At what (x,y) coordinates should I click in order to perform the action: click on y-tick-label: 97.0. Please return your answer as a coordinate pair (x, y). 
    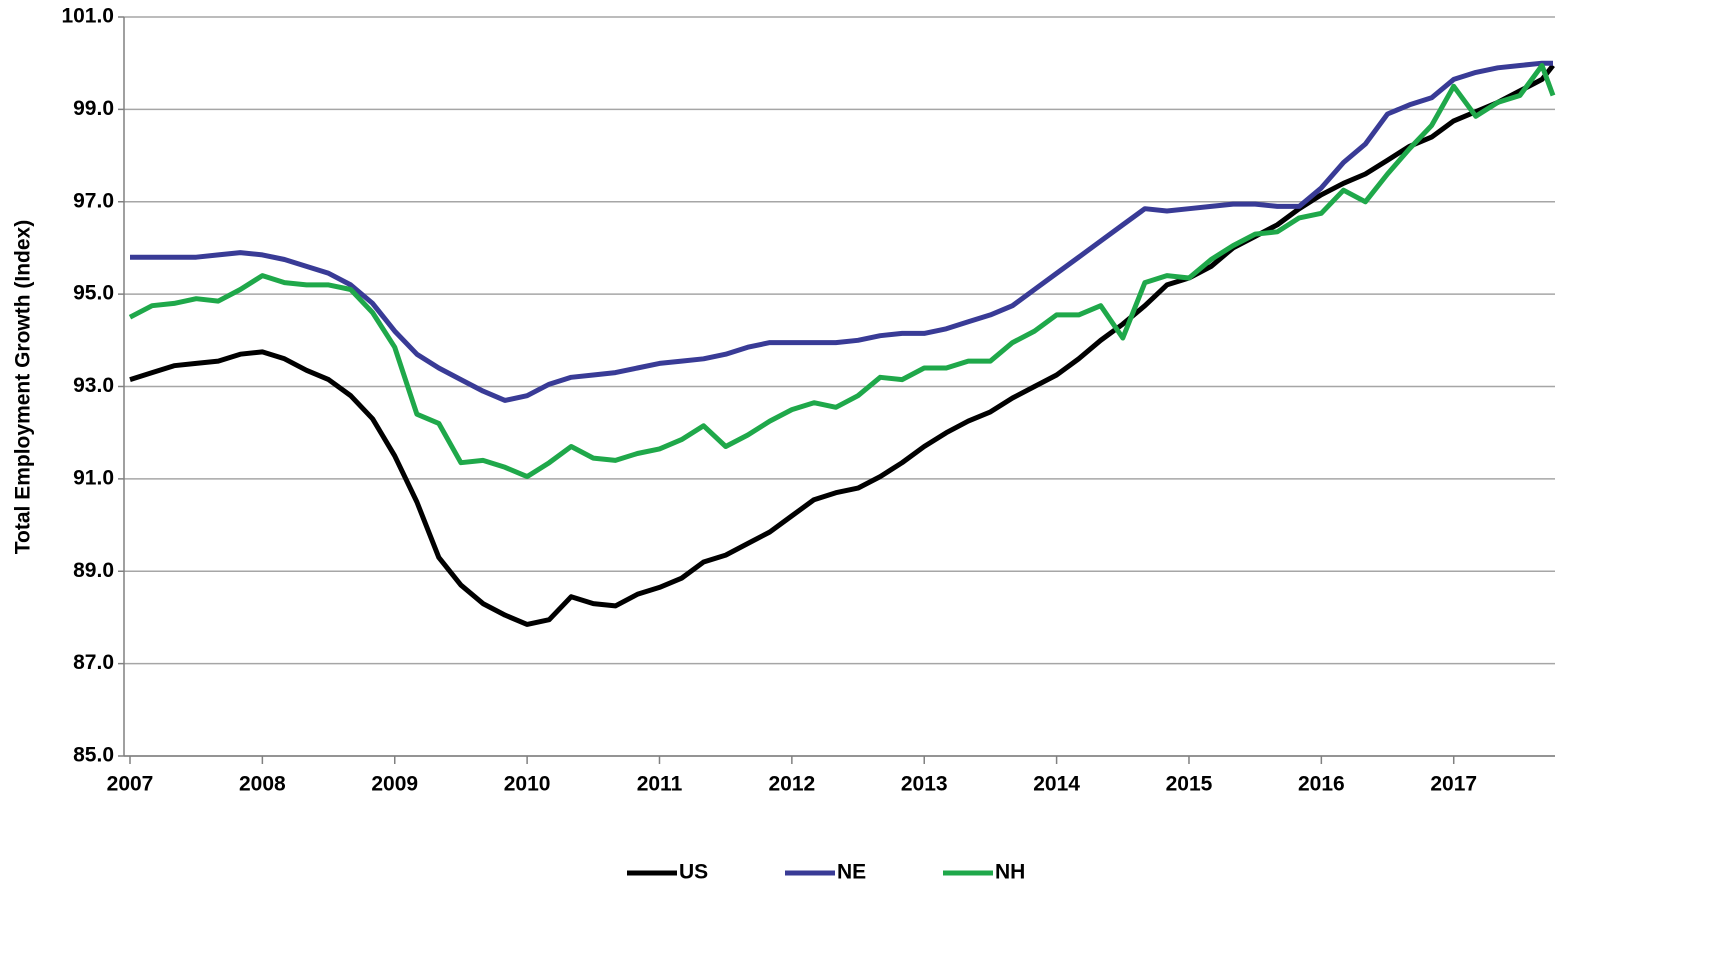
    Looking at the image, I should click on (93, 200).